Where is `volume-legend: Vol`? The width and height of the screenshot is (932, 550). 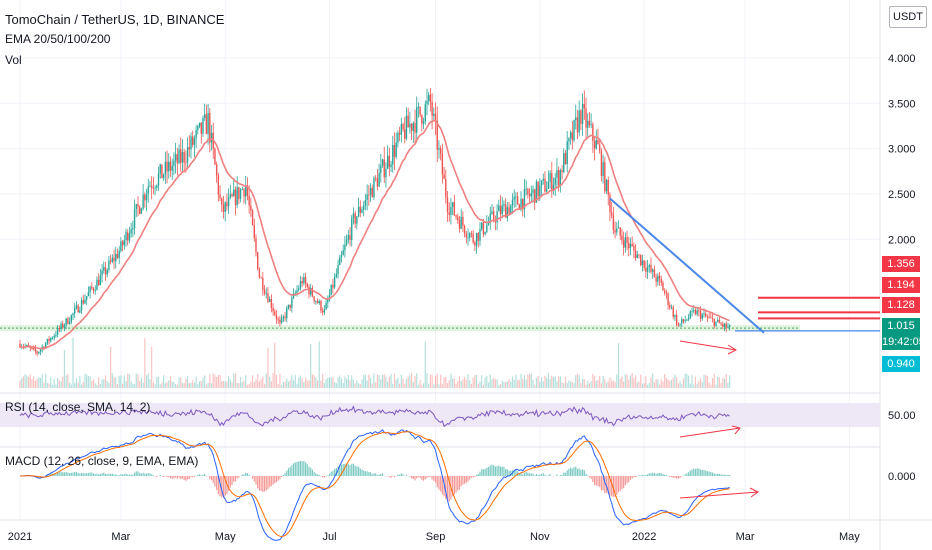
volume-legend: Vol is located at coordinates (13, 60).